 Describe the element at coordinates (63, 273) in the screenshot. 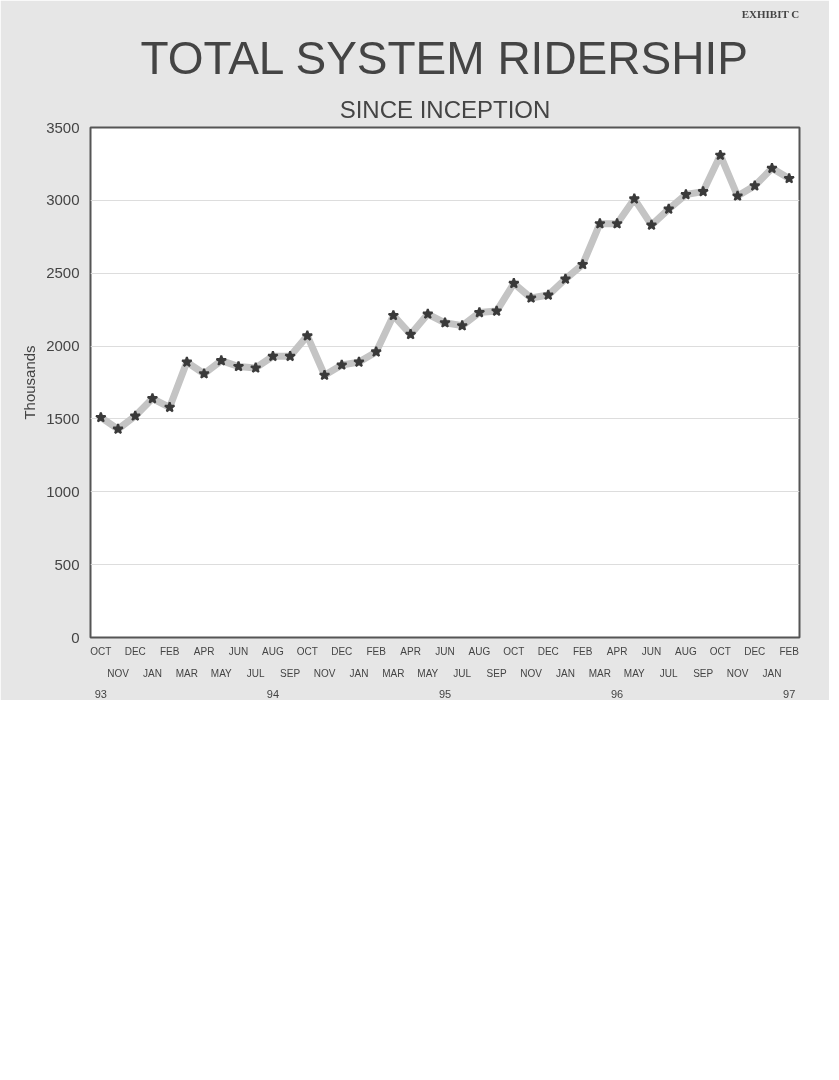

I see `y-tick-label: 2500` at that location.